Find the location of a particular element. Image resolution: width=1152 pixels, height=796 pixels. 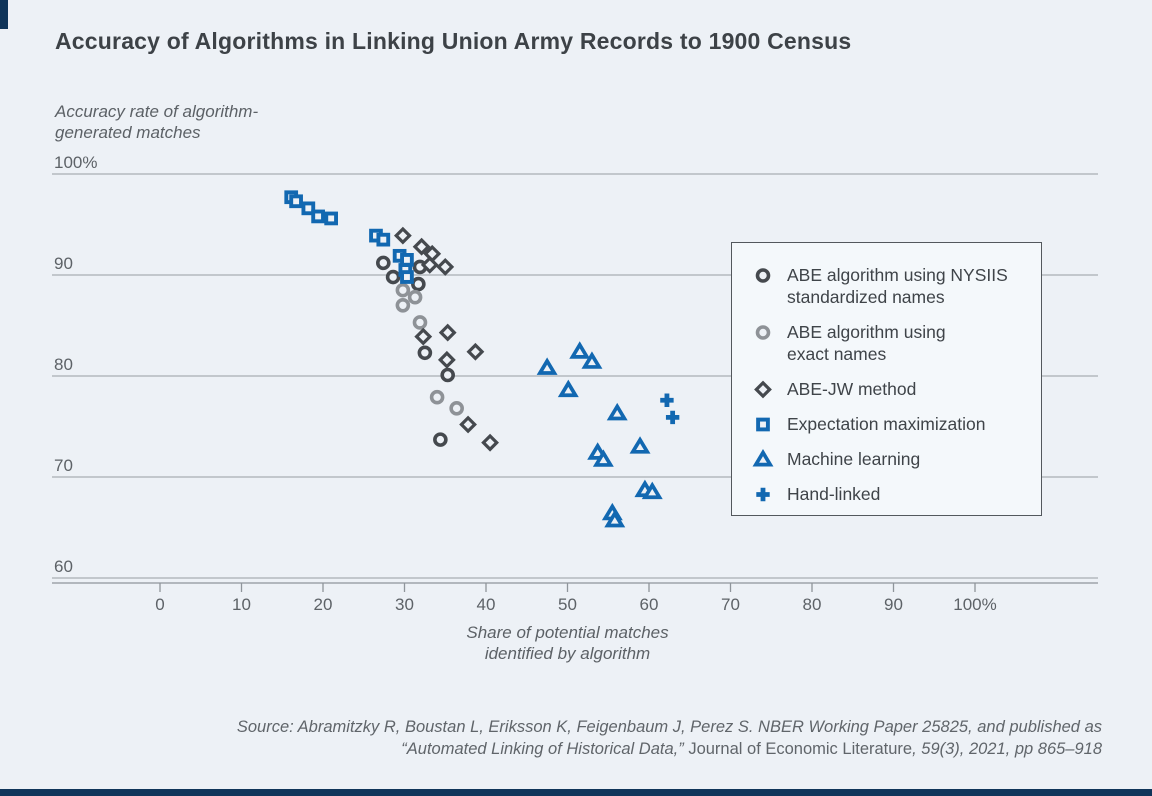

y-axis-annotation-line1: Accuracy rate of algorithm- is located at coordinates (157, 111).